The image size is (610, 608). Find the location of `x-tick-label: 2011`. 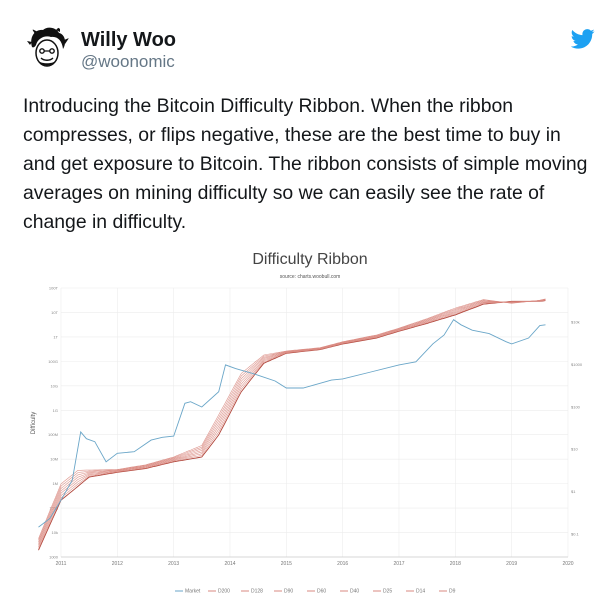

x-tick-label: 2011 is located at coordinates (61, 564).